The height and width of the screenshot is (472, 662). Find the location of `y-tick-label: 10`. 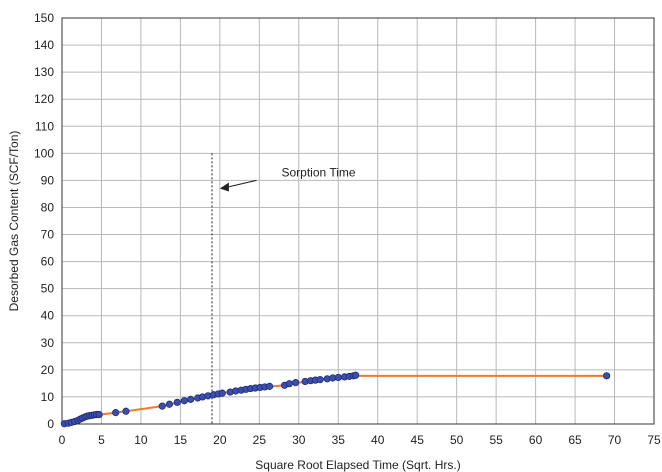

y-tick-label: 10 is located at coordinates (48, 397).